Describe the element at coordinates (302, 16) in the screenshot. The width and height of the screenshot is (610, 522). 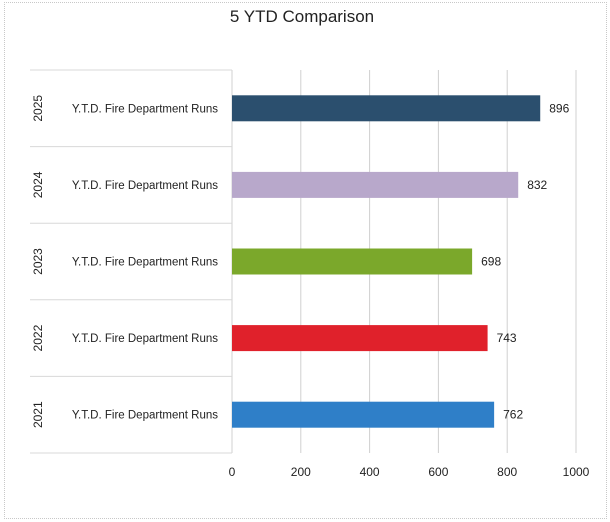
I see `chart-title: 5 YTD Comparison` at that location.